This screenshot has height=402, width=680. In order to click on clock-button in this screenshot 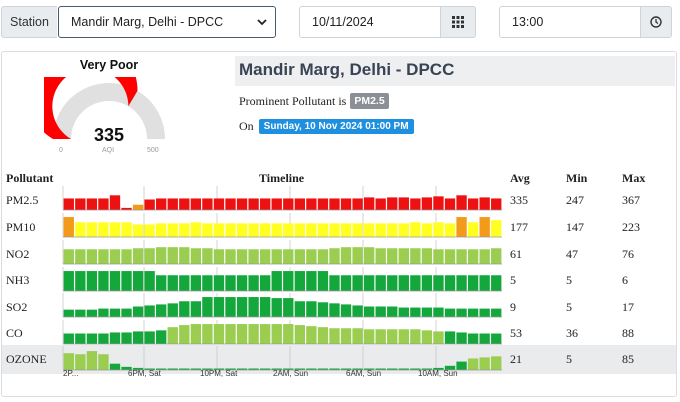, I will do `click(656, 22)`.